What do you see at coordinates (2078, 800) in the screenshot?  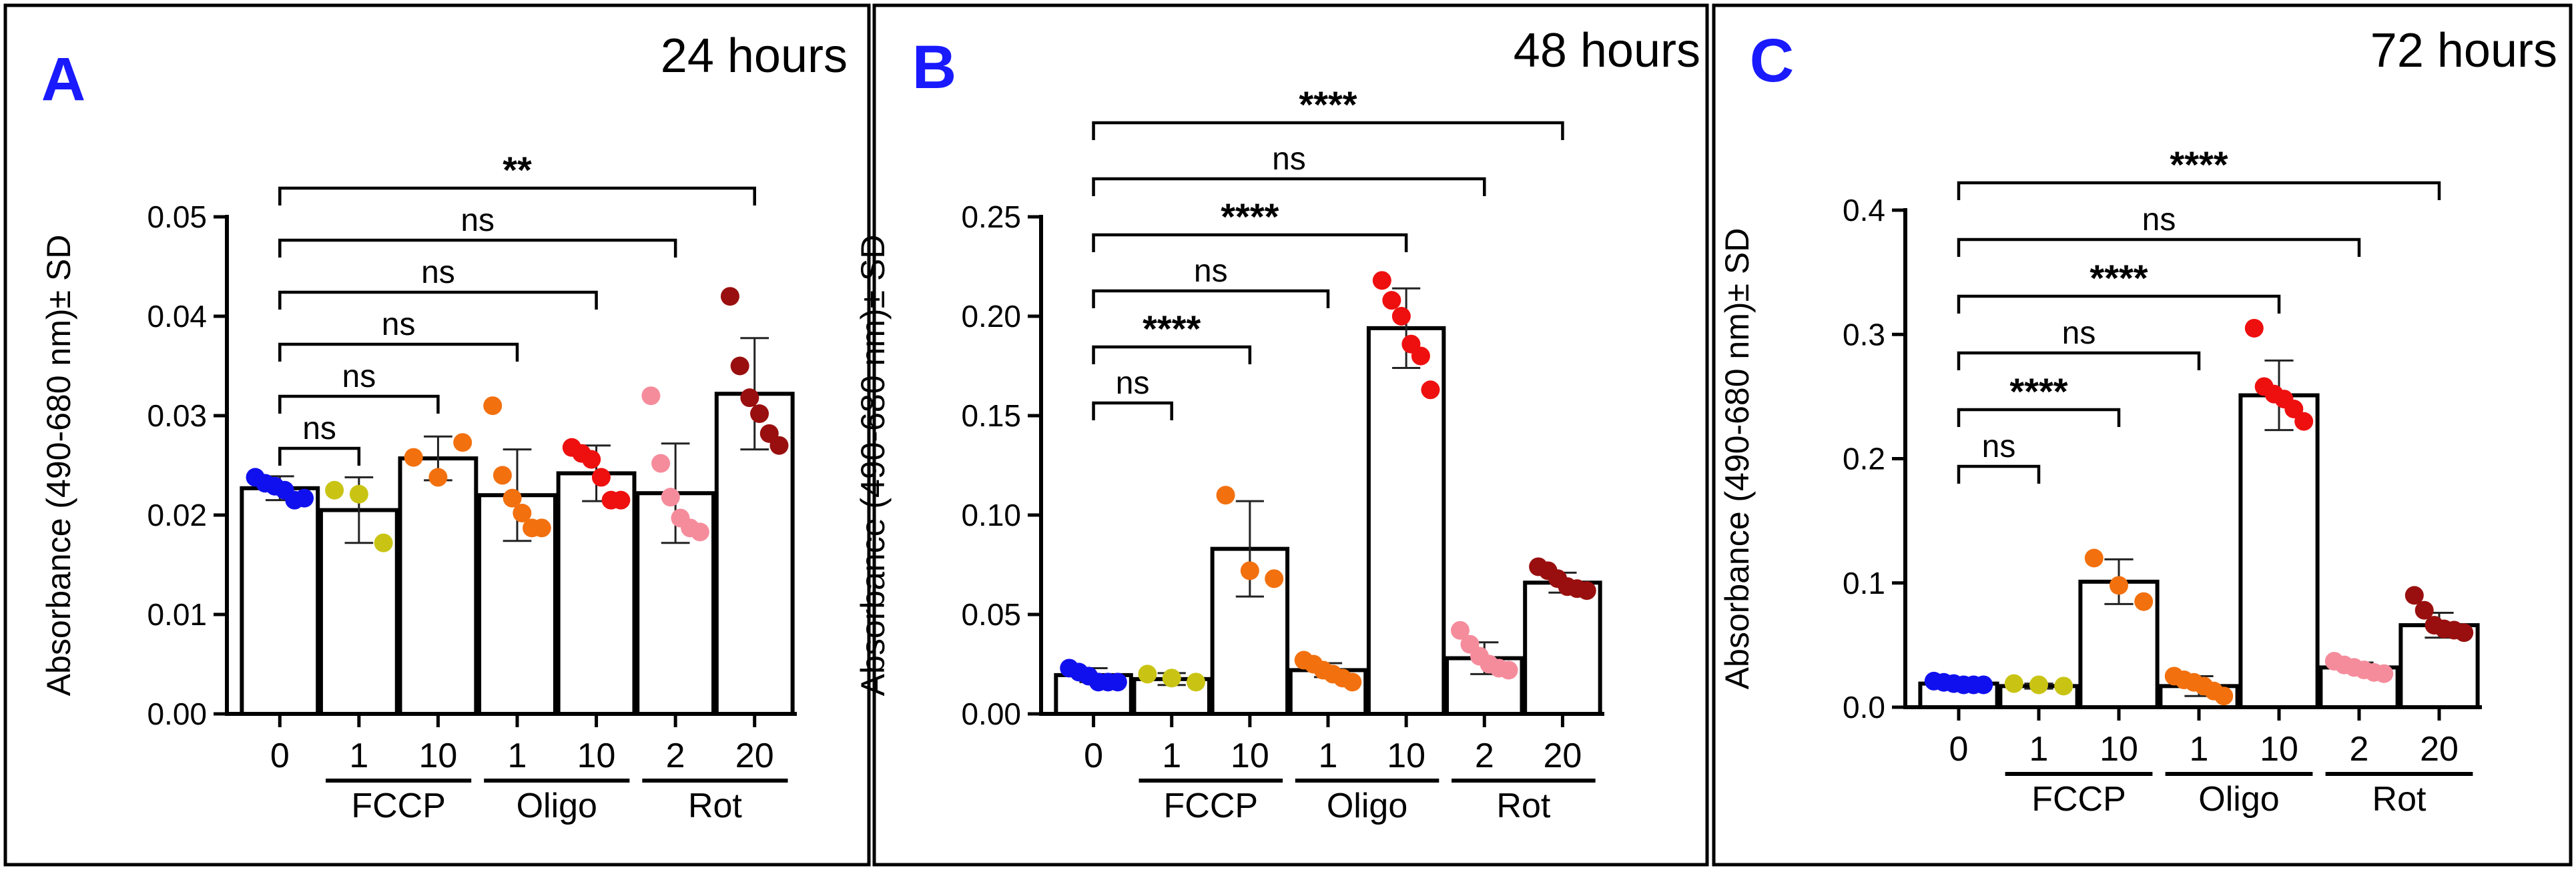 I see `group-label: FCCP` at bounding box center [2078, 800].